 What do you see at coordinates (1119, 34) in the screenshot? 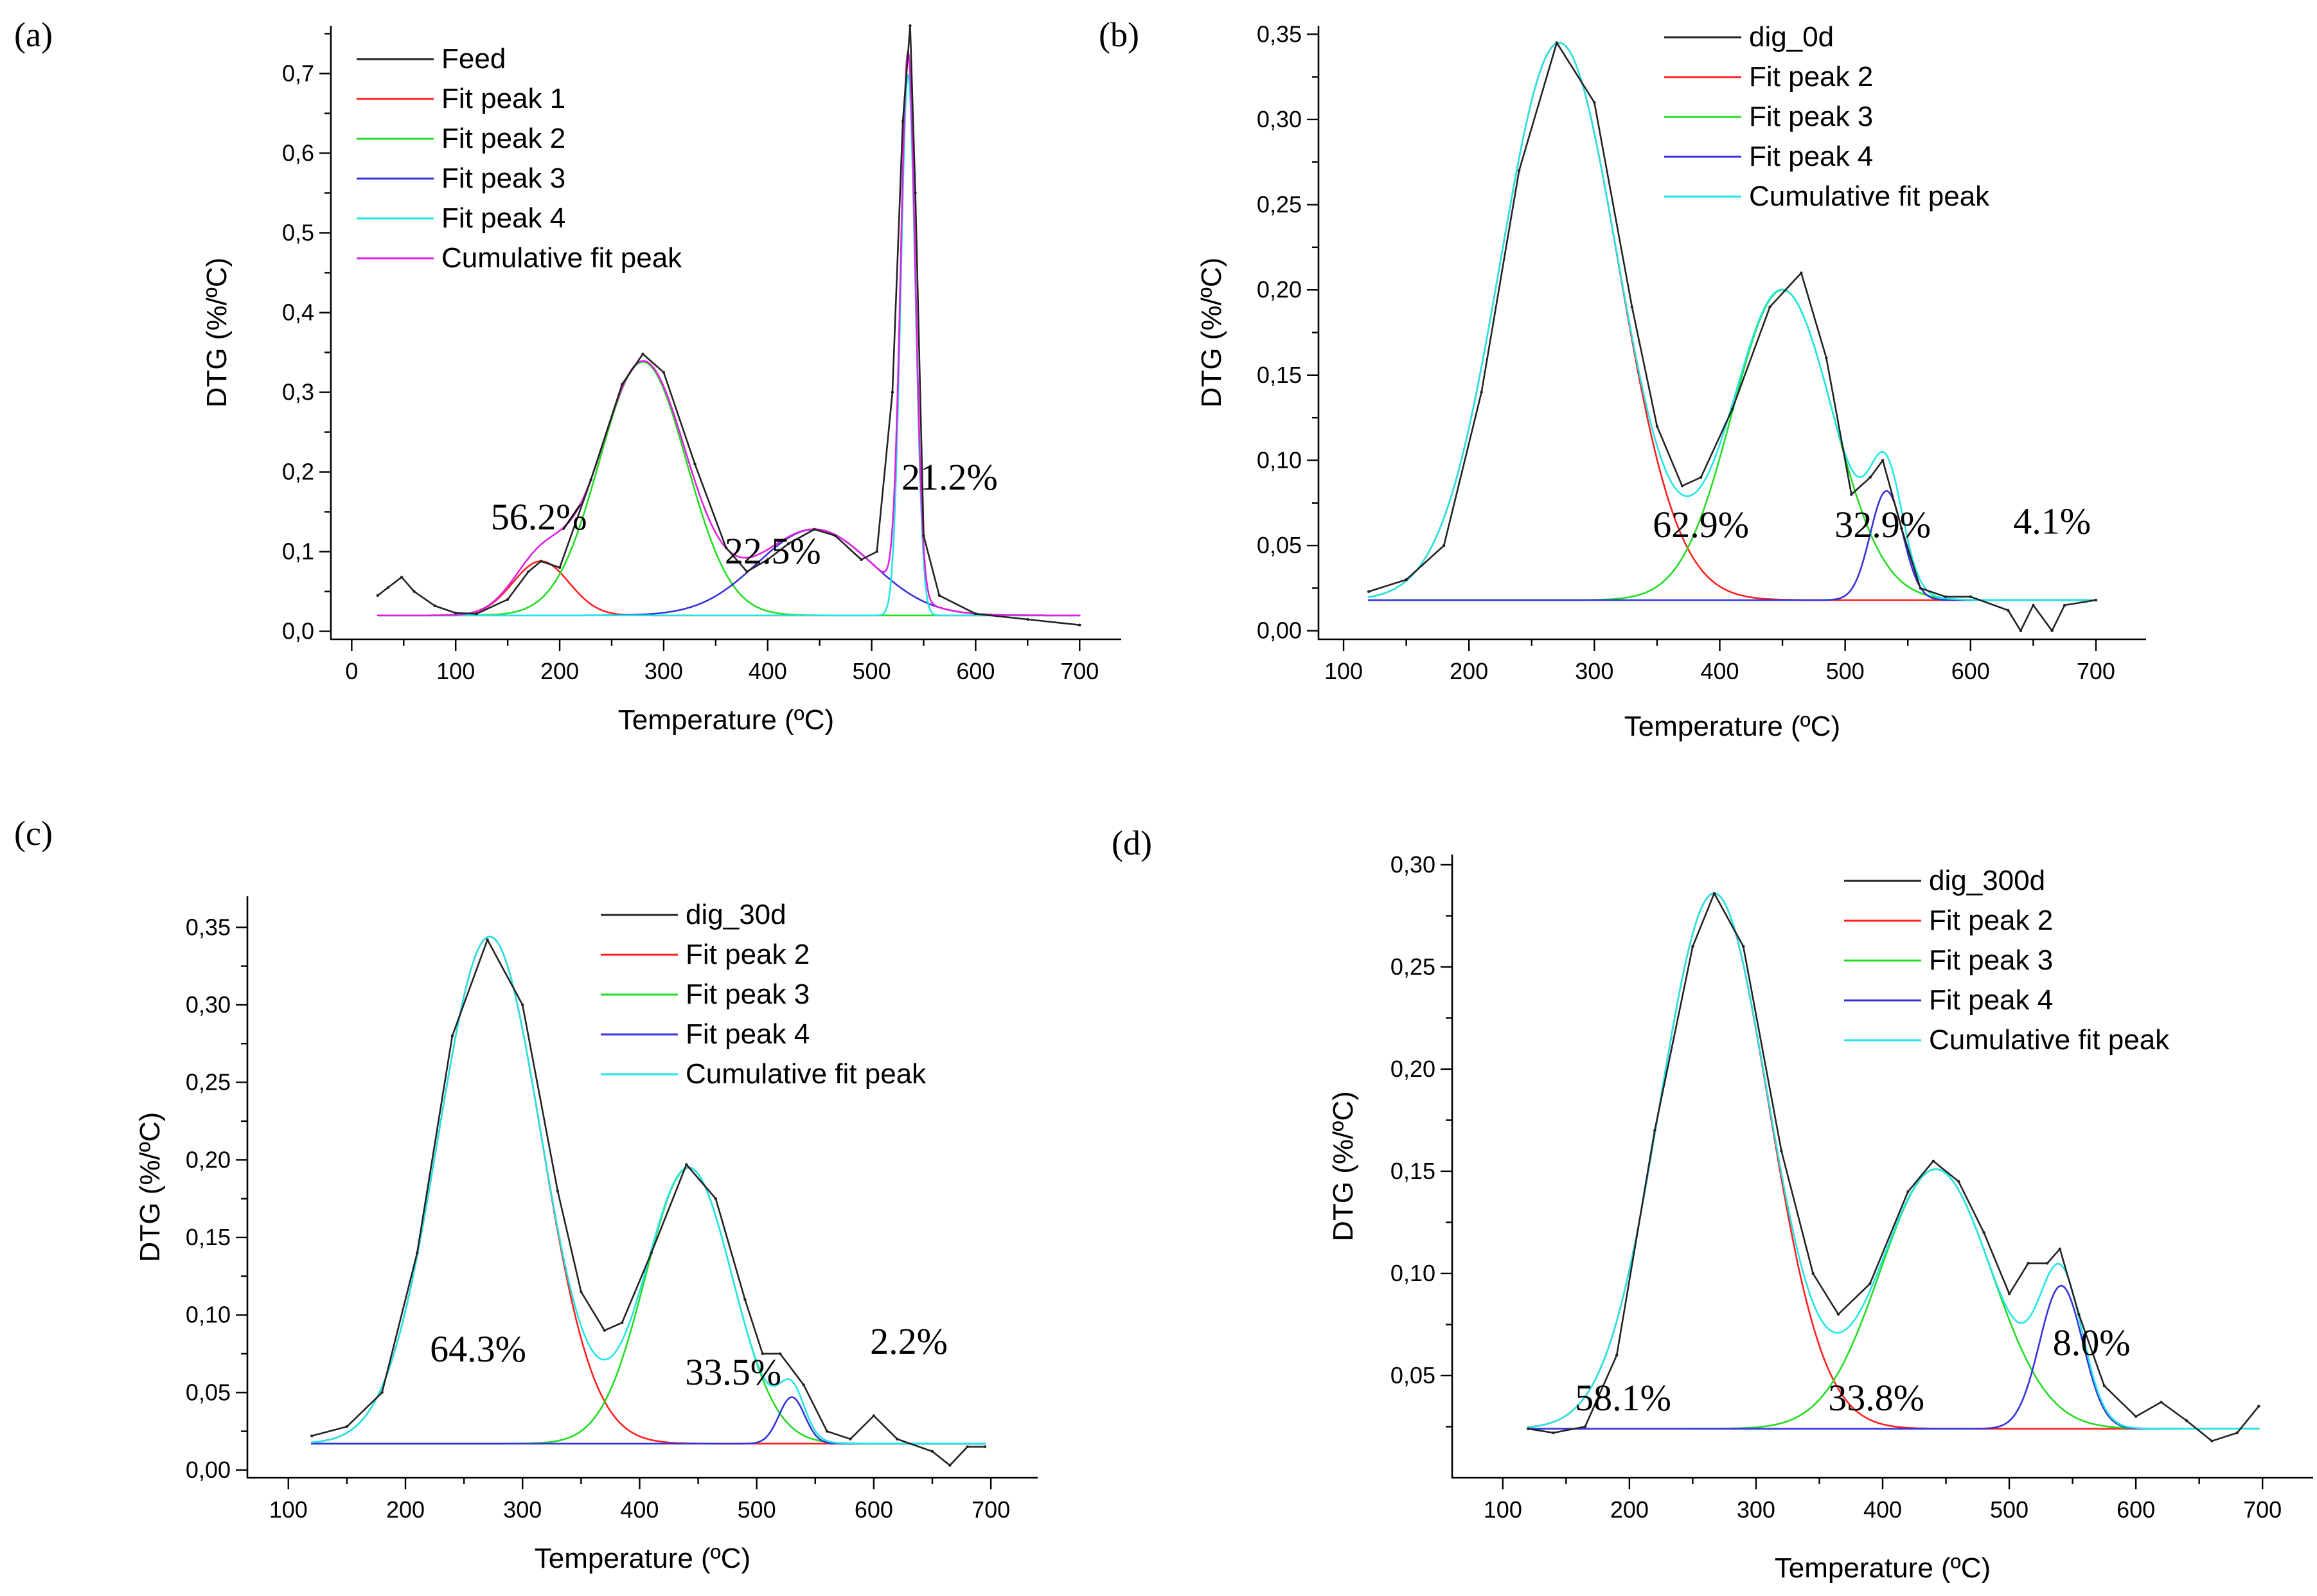
I see `panel-label: (b)` at bounding box center [1119, 34].